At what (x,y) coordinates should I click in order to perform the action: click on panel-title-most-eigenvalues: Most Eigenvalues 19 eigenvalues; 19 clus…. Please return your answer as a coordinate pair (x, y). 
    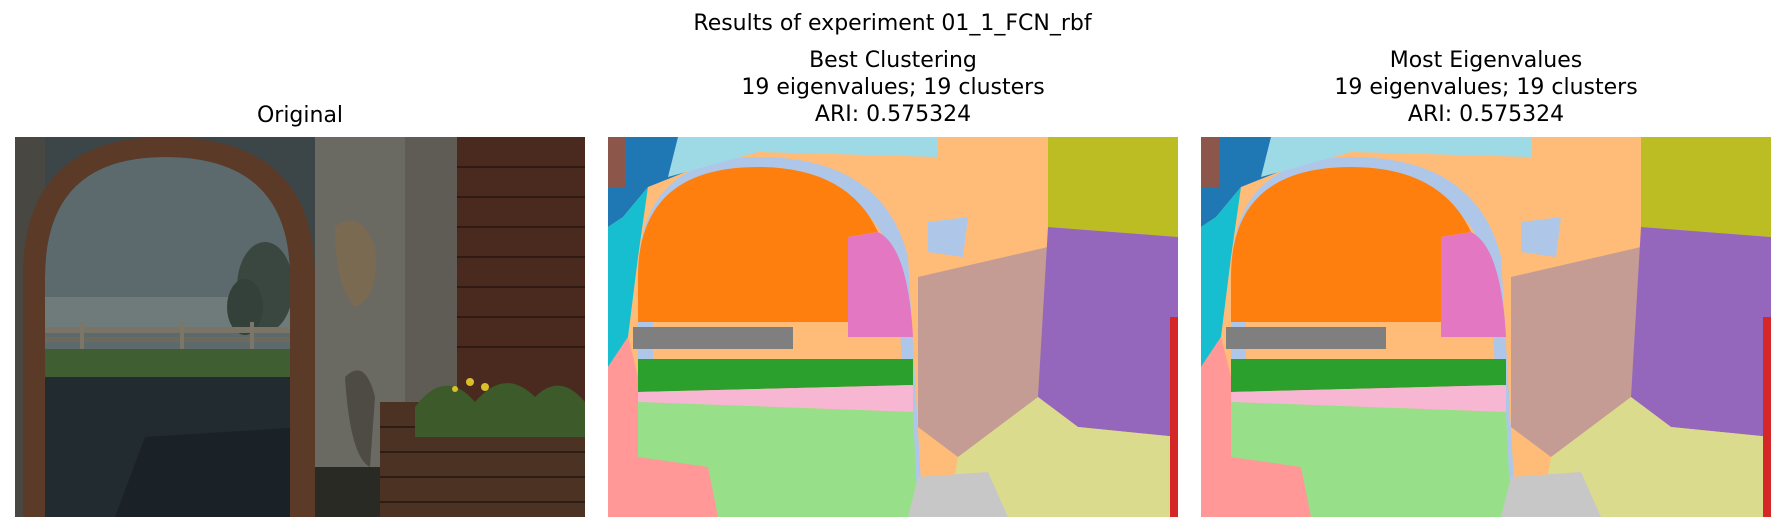
    Looking at the image, I should click on (1486, 87).